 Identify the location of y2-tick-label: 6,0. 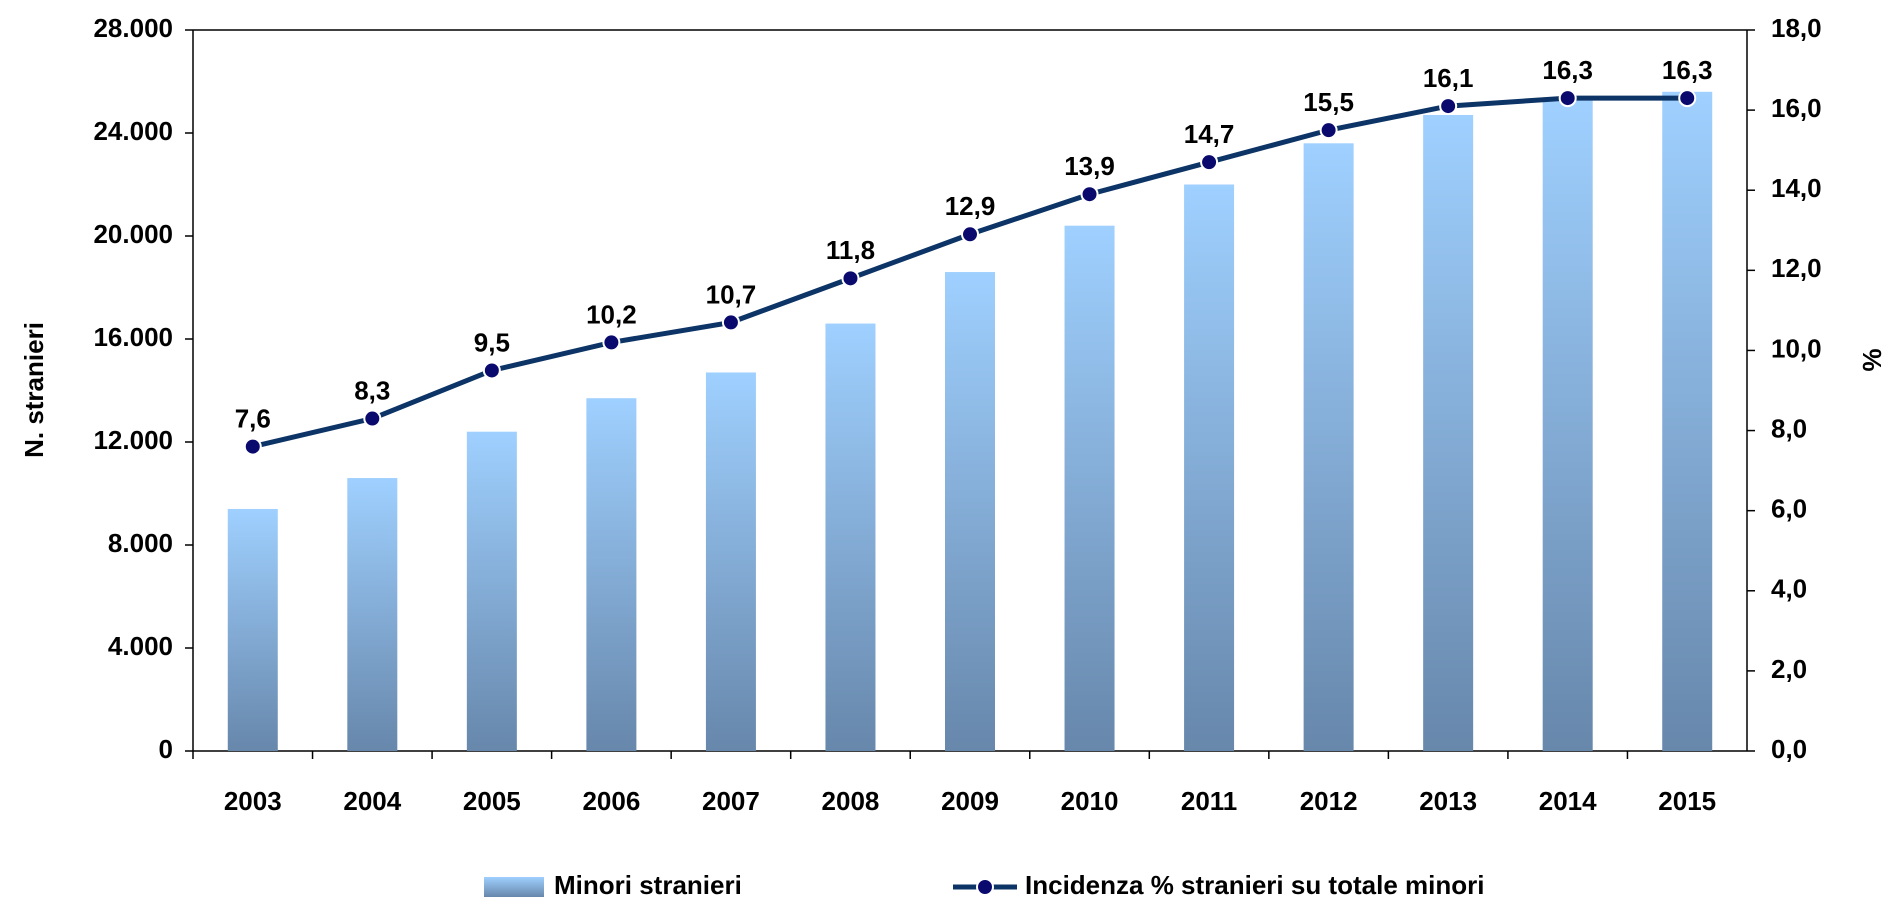
(1789, 509).